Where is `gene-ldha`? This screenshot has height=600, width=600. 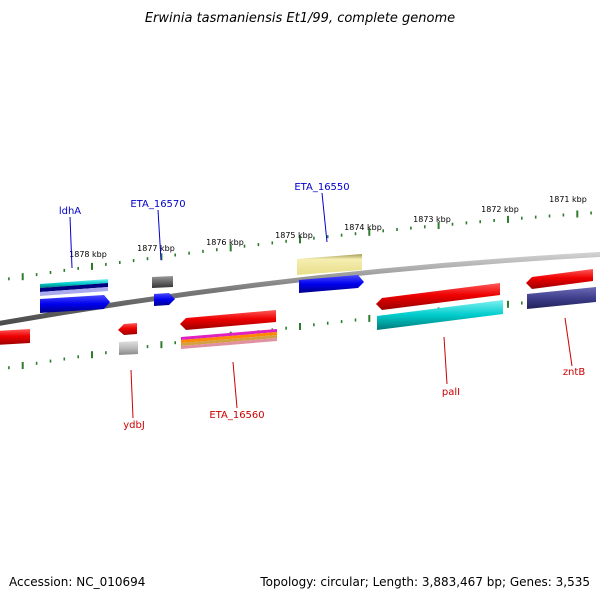 gene-ldha is located at coordinates (75, 296).